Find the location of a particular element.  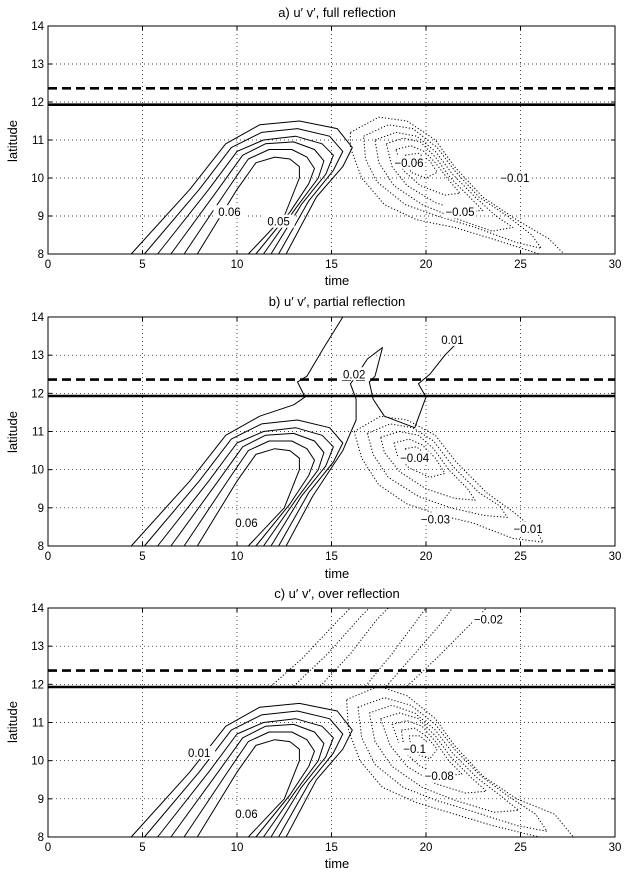

panel-title: a) u′ v′, full reflection is located at coordinates (337, 12).